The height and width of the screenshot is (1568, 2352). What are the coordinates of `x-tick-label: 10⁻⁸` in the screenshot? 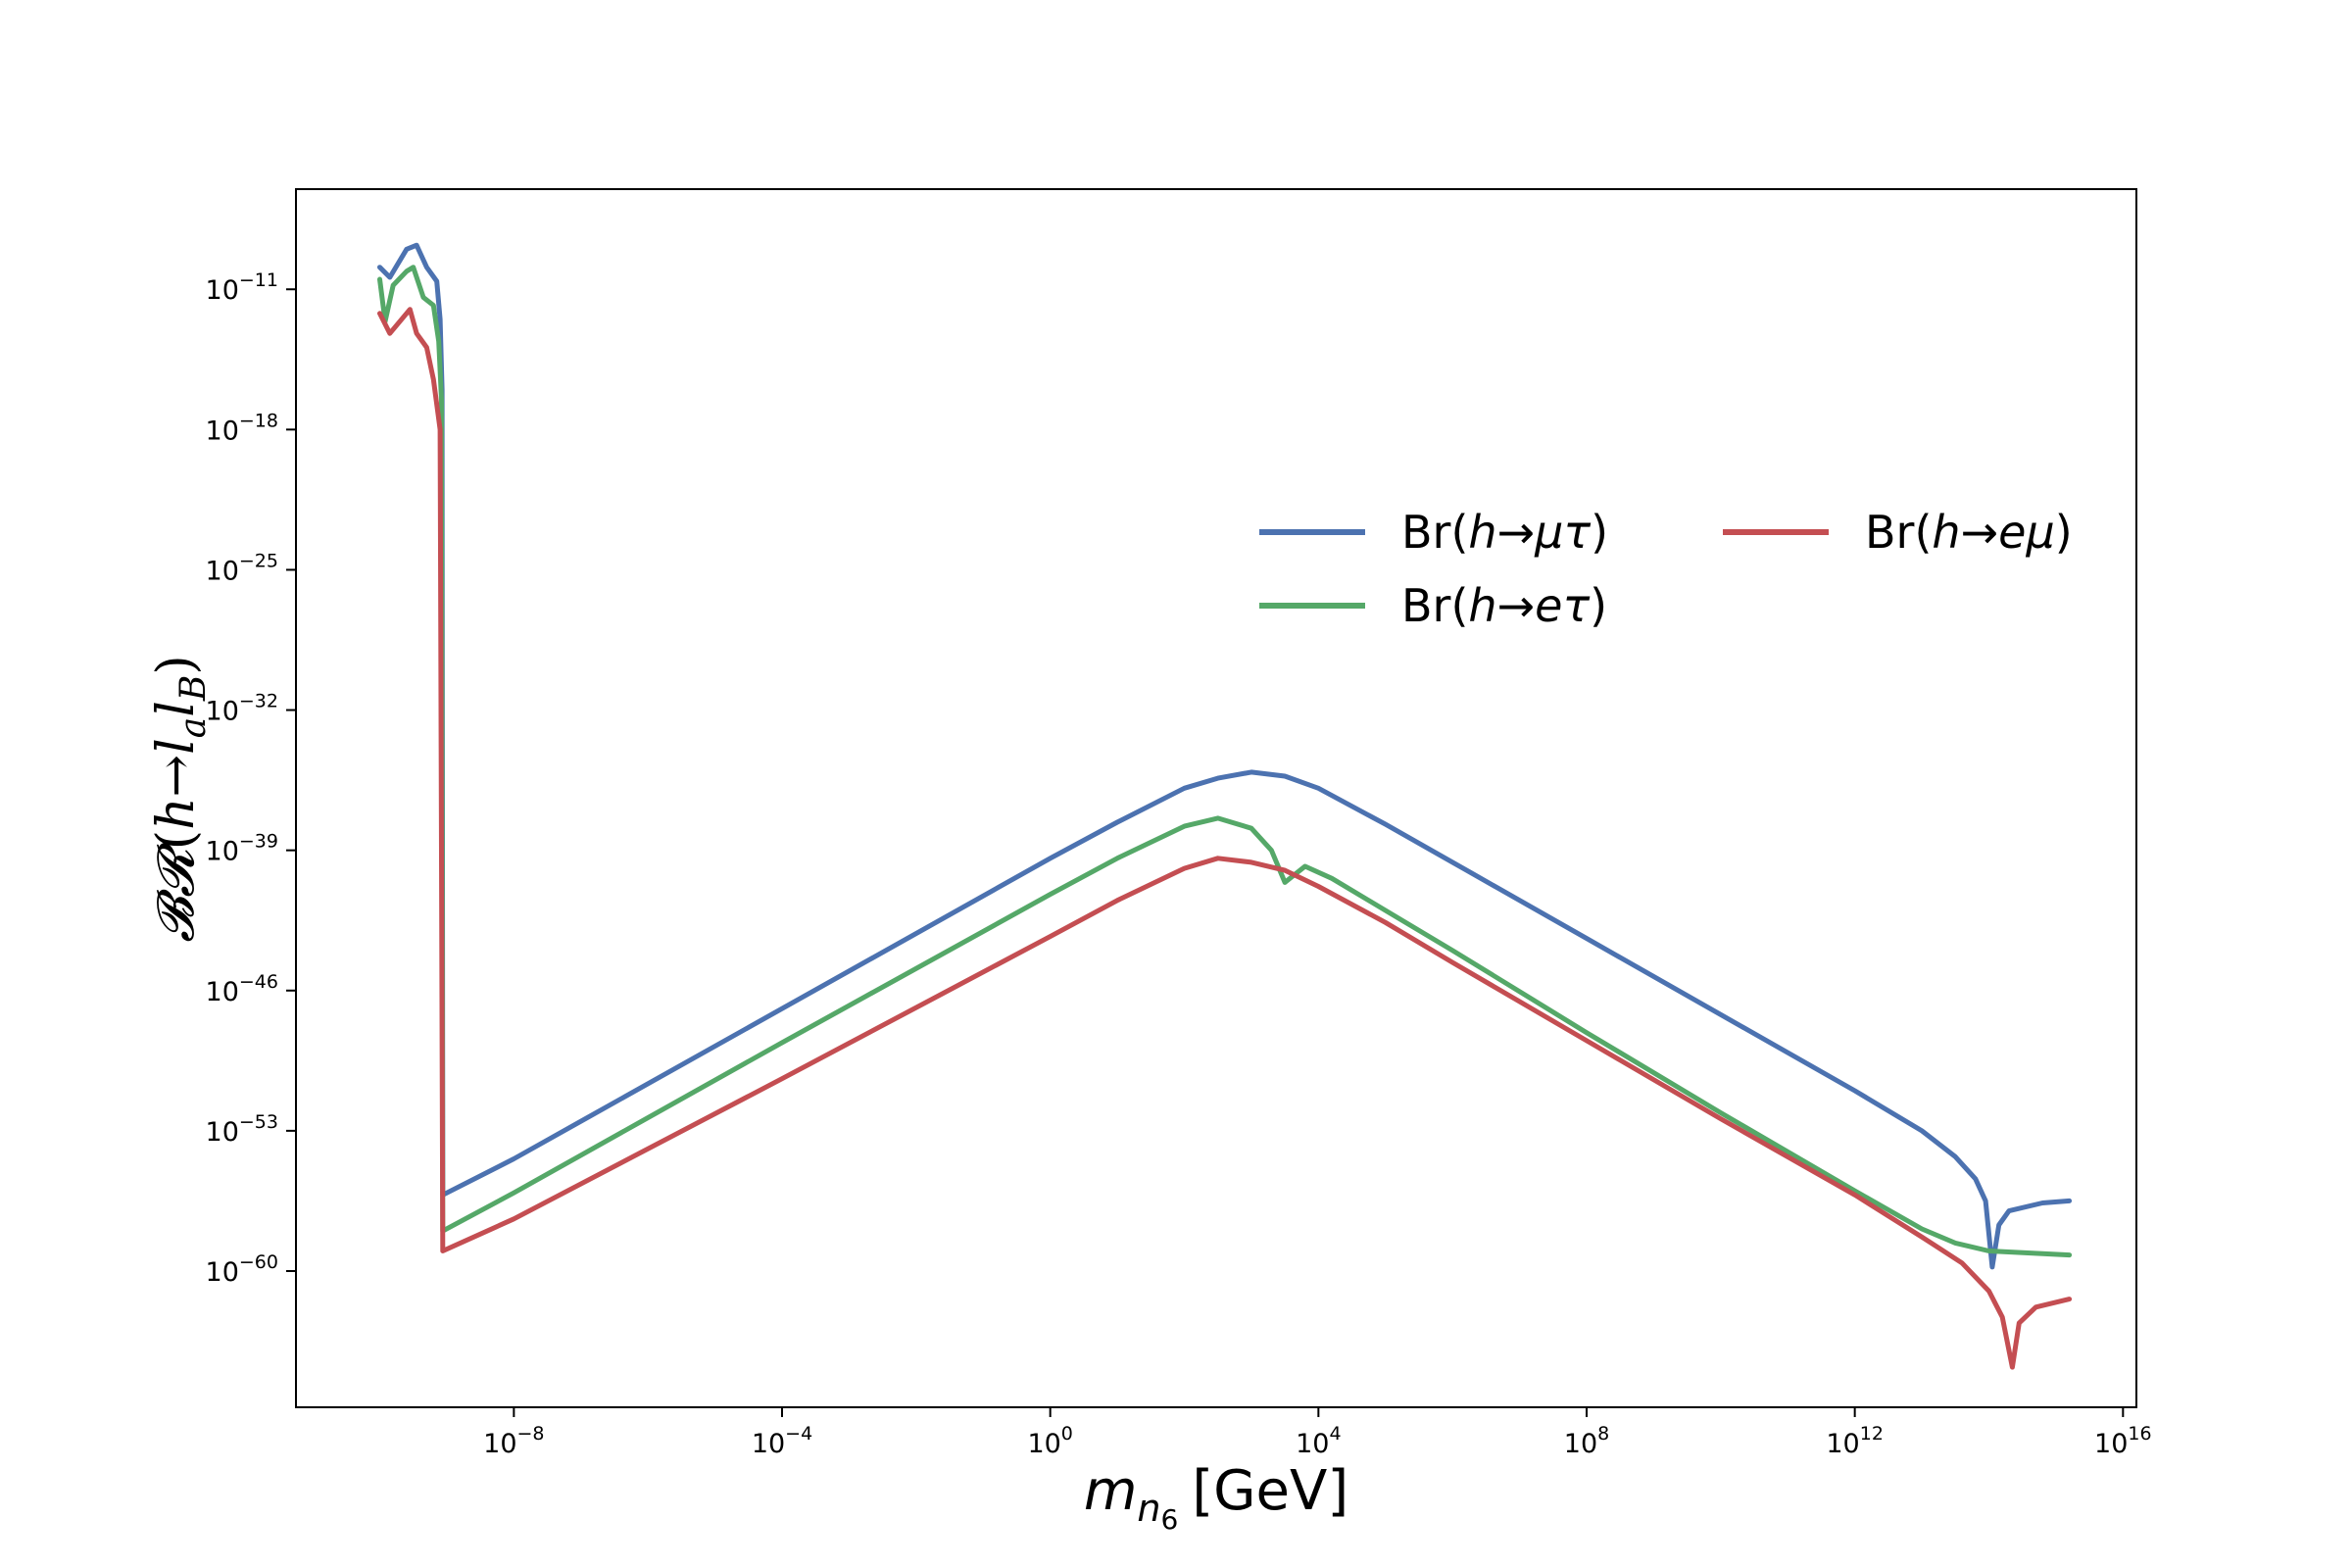 It's located at (513, 1441).